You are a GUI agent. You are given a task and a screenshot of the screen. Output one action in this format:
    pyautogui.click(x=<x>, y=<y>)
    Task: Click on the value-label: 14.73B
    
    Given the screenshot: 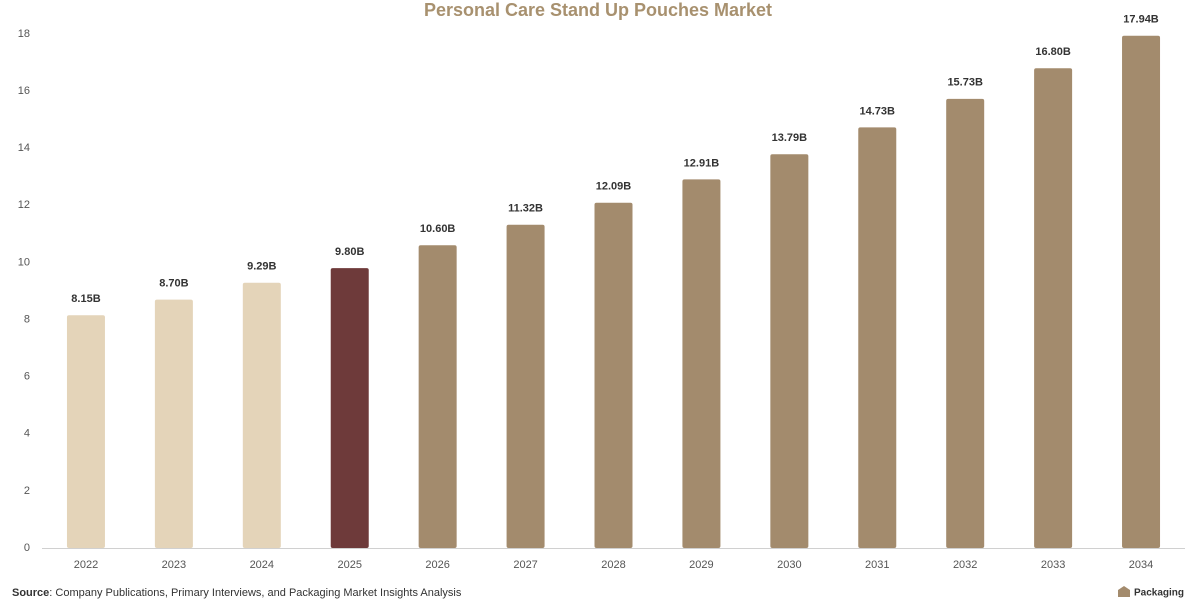 What is the action you would take?
    pyautogui.click(x=878, y=111)
    